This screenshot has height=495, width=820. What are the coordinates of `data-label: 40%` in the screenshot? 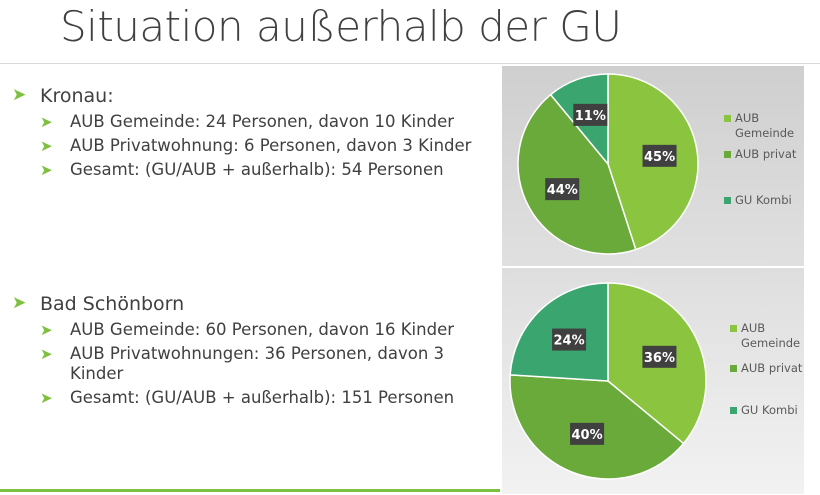 It's located at (587, 433).